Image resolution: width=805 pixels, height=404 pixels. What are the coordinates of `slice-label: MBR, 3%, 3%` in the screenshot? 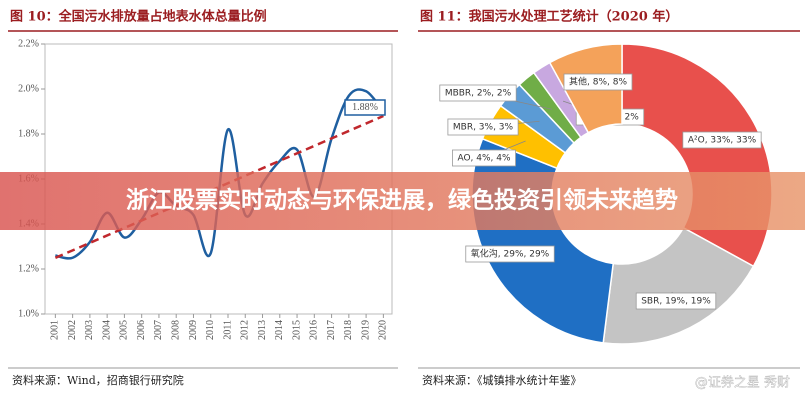 It's located at (483, 128).